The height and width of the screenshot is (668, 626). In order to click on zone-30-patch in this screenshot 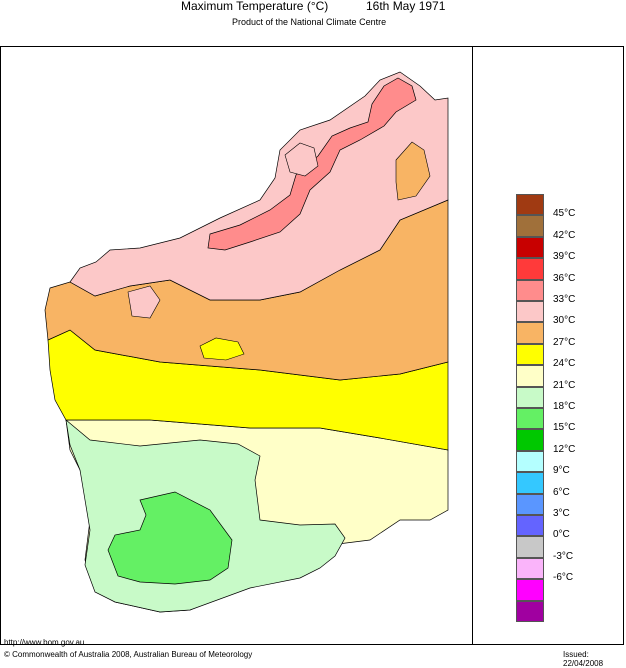, I will do `click(144, 302)`.